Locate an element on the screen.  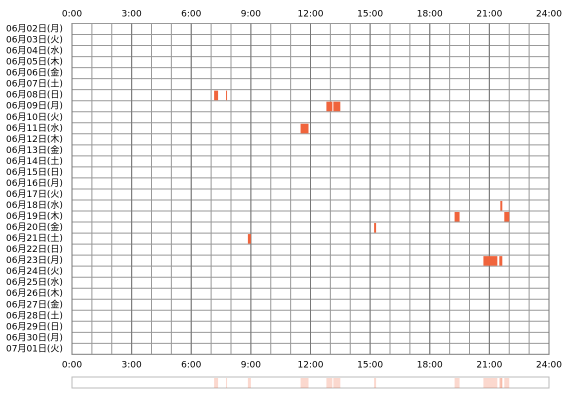
row-label: 06月04日(水) is located at coordinates (34, 51).